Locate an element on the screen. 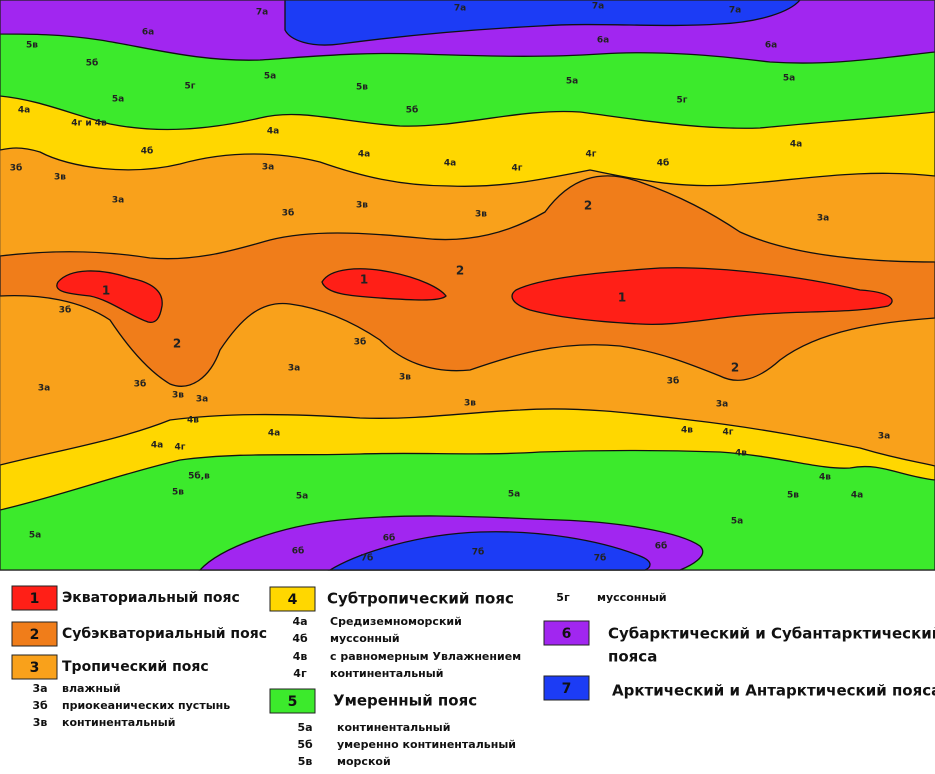 This screenshot has width=935, height=774. legend-label: пояса is located at coordinates (632, 657).